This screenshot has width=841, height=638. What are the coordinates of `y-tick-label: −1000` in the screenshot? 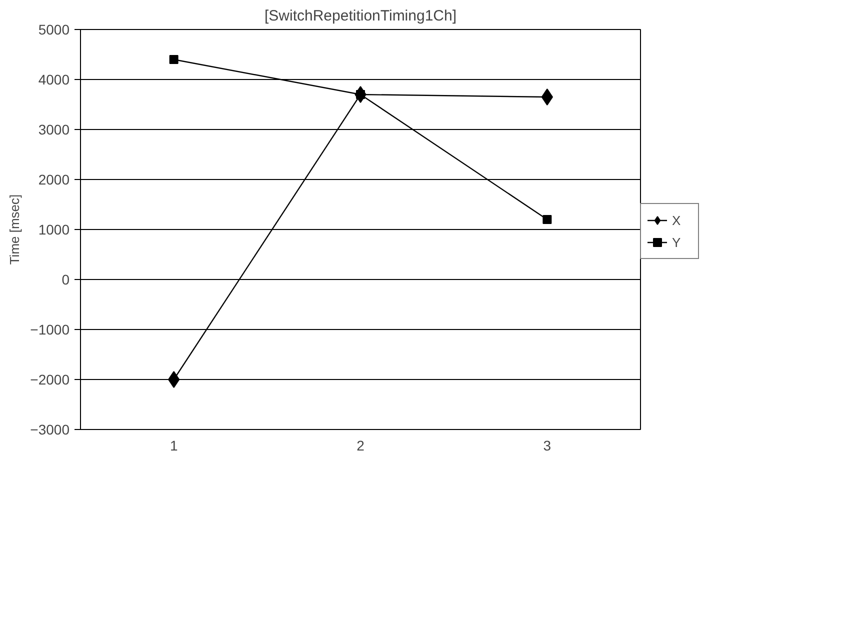 It's located at (50, 330).